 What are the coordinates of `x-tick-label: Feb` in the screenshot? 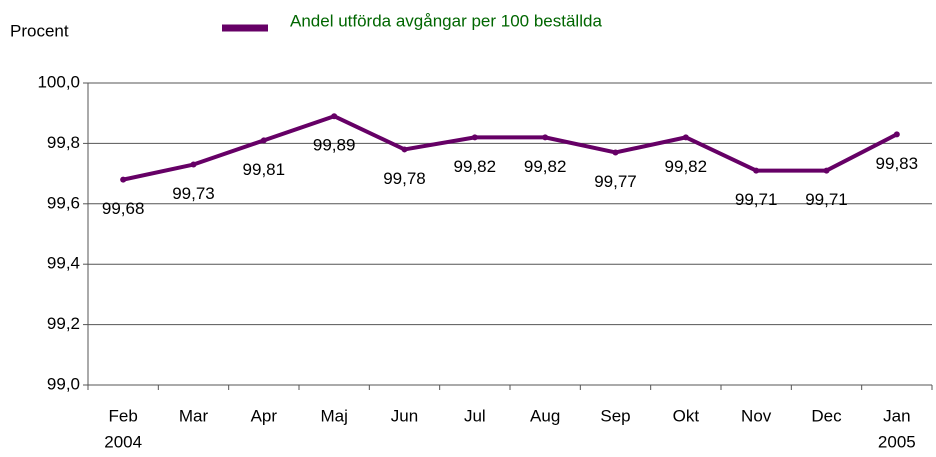 It's located at (123, 415).